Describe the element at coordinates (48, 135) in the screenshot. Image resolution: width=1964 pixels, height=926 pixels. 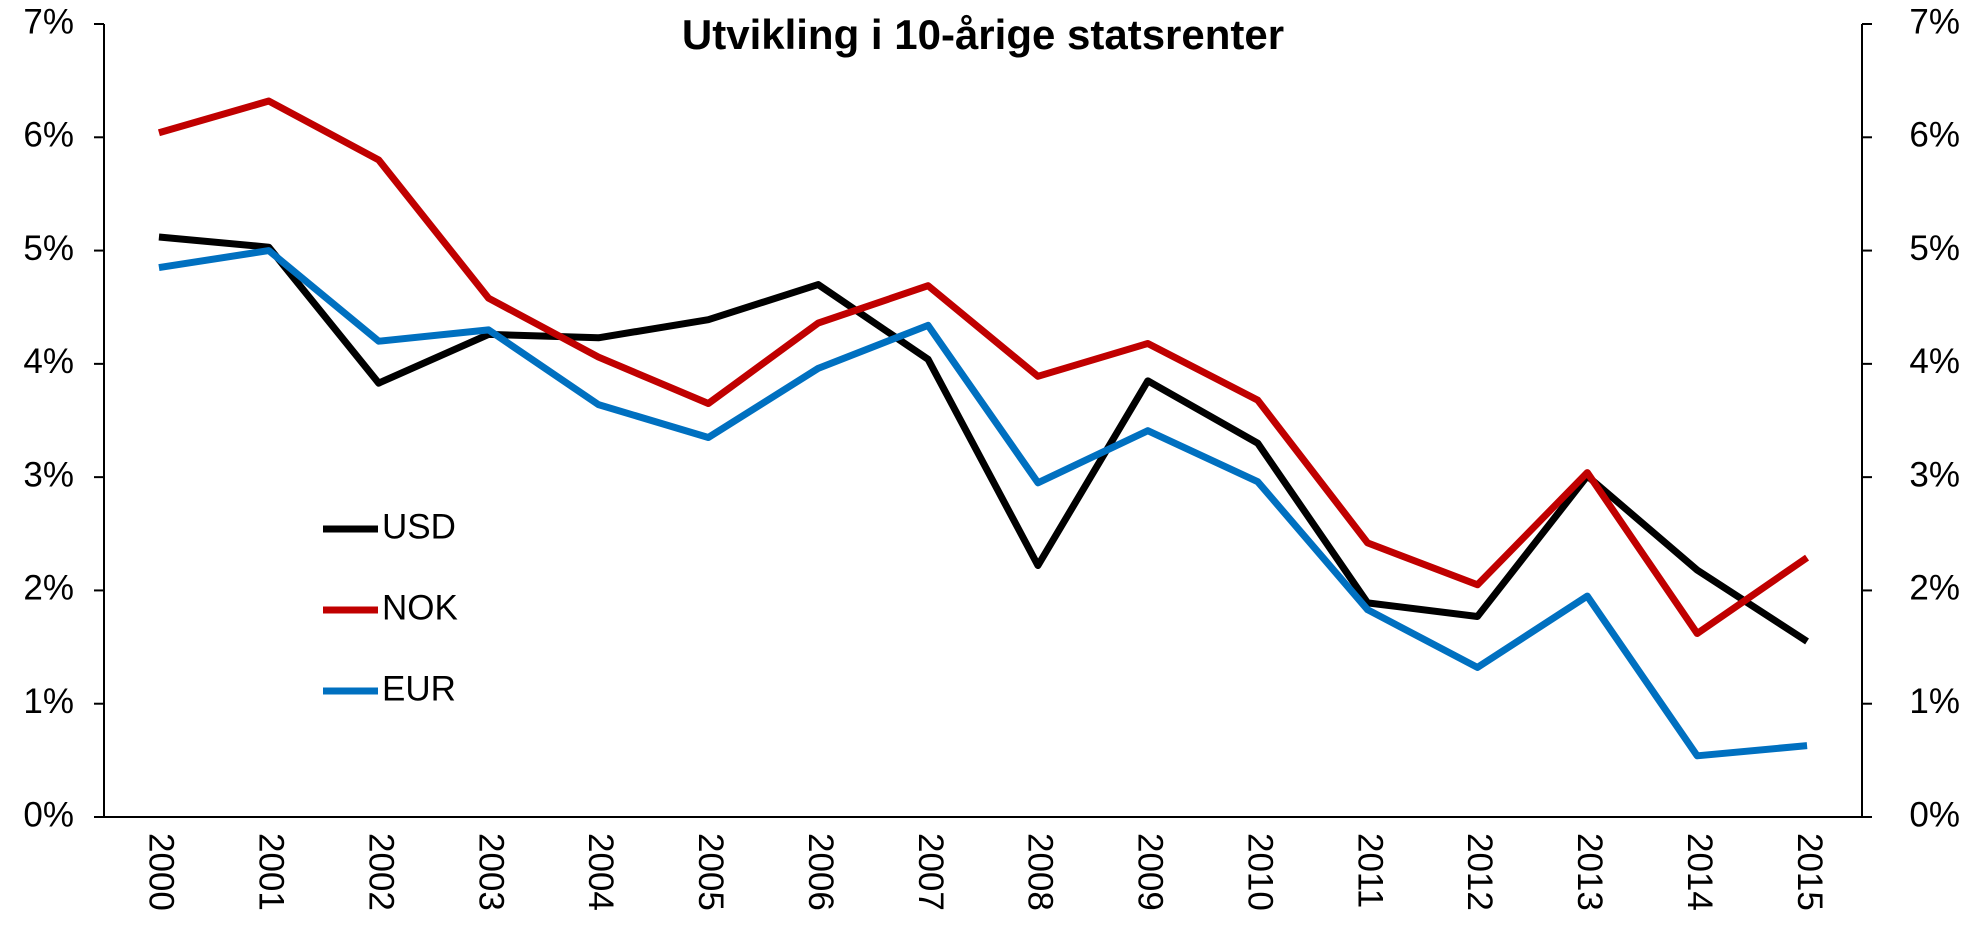
I see `y-tick-label: 6%` at that location.